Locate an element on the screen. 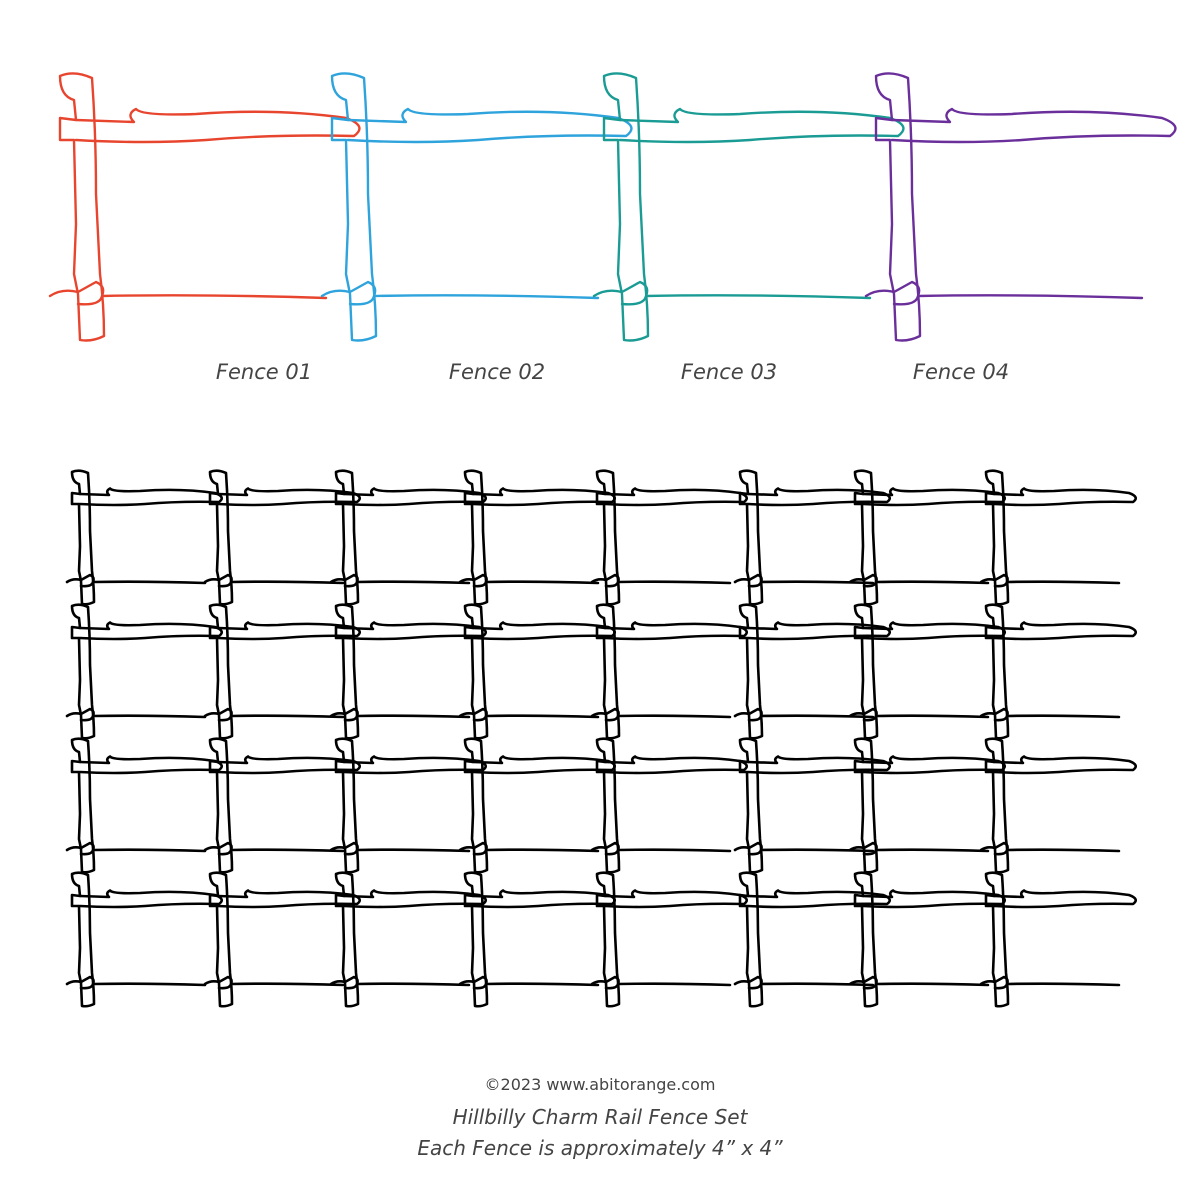  footer-subtitle: Each Fence is approximately 4” x 4” is located at coordinates (600, 1148).